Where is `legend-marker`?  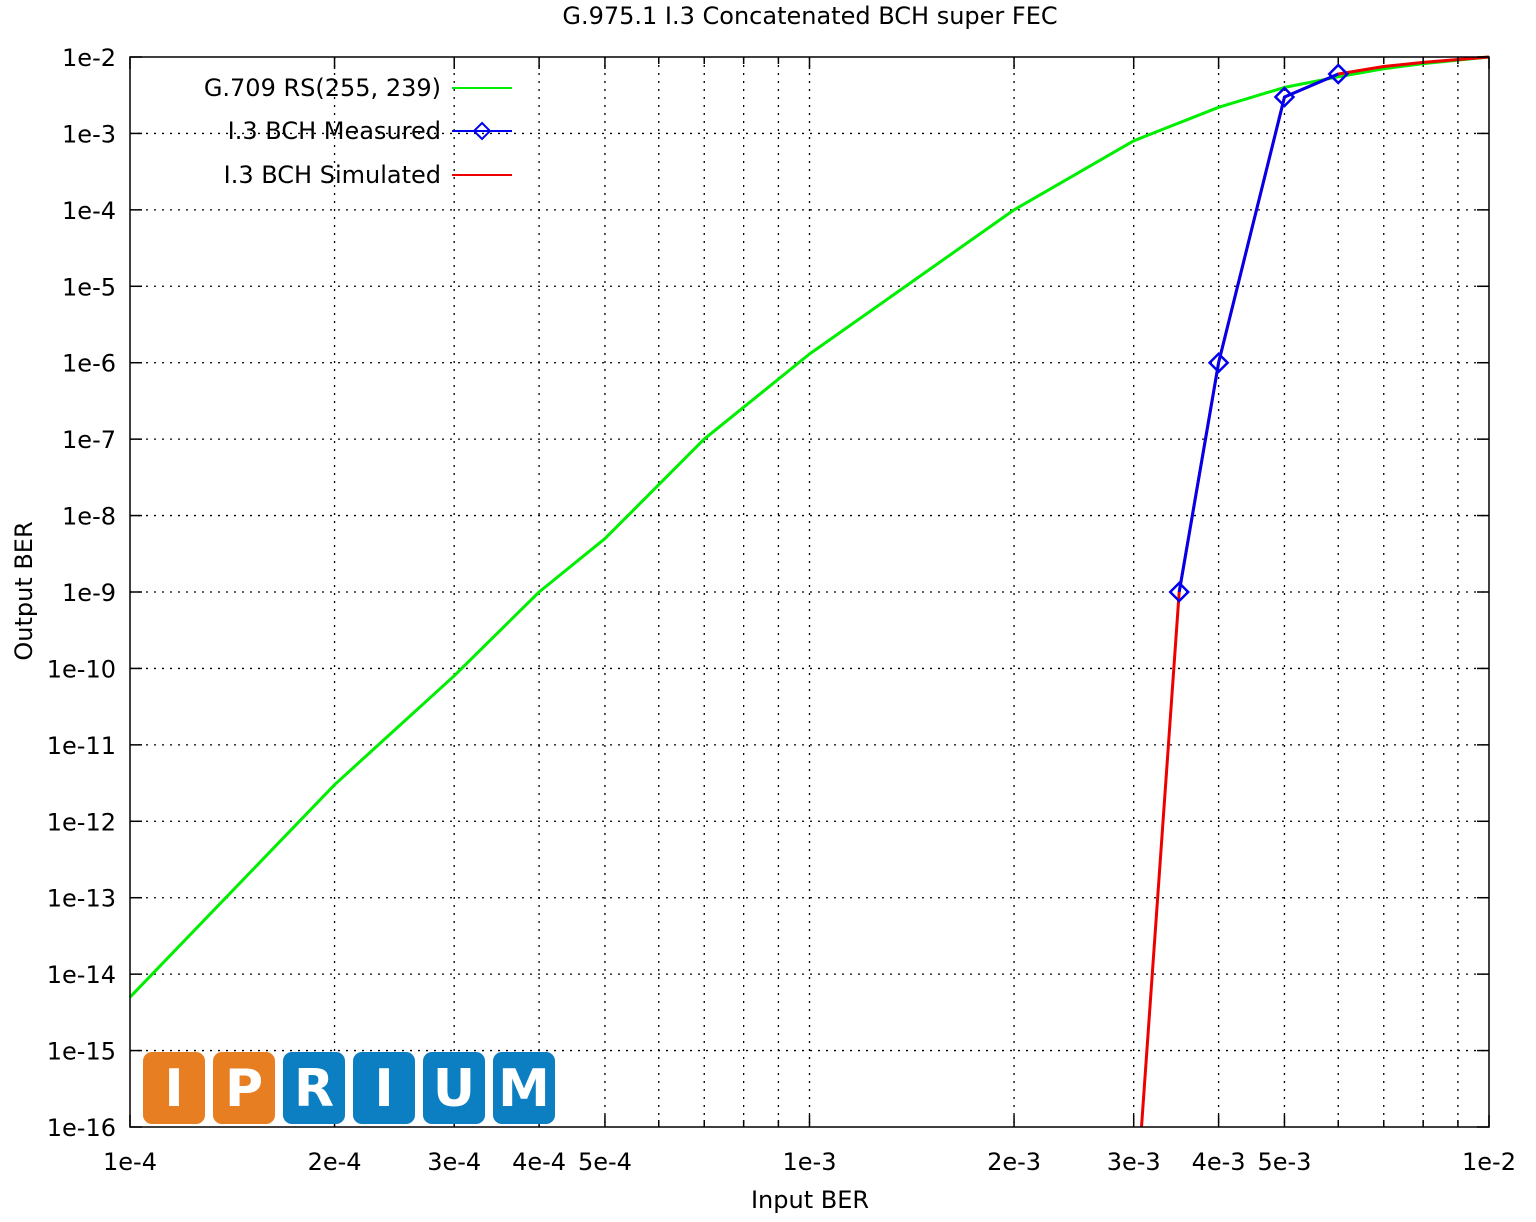 legend-marker is located at coordinates (482, 131).